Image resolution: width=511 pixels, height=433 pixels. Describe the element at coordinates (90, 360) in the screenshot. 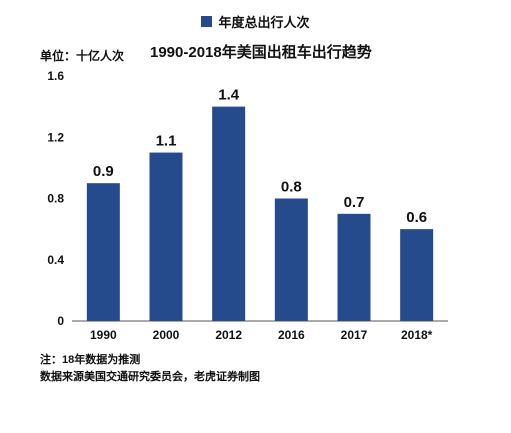

I see `note-estimate: 注：18年数据为推测` at that location.